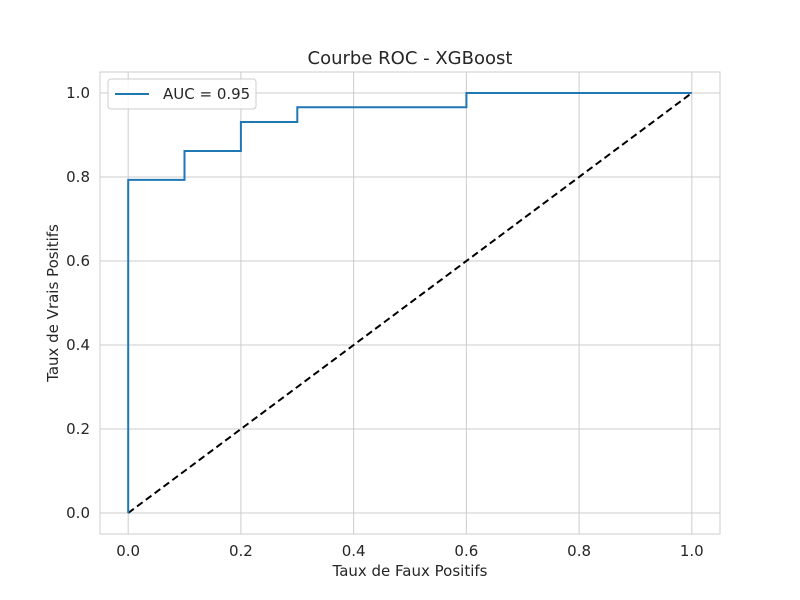 The image size is (800, 600). I want to click on x-tick-label: 0.0, so click(128, 551).